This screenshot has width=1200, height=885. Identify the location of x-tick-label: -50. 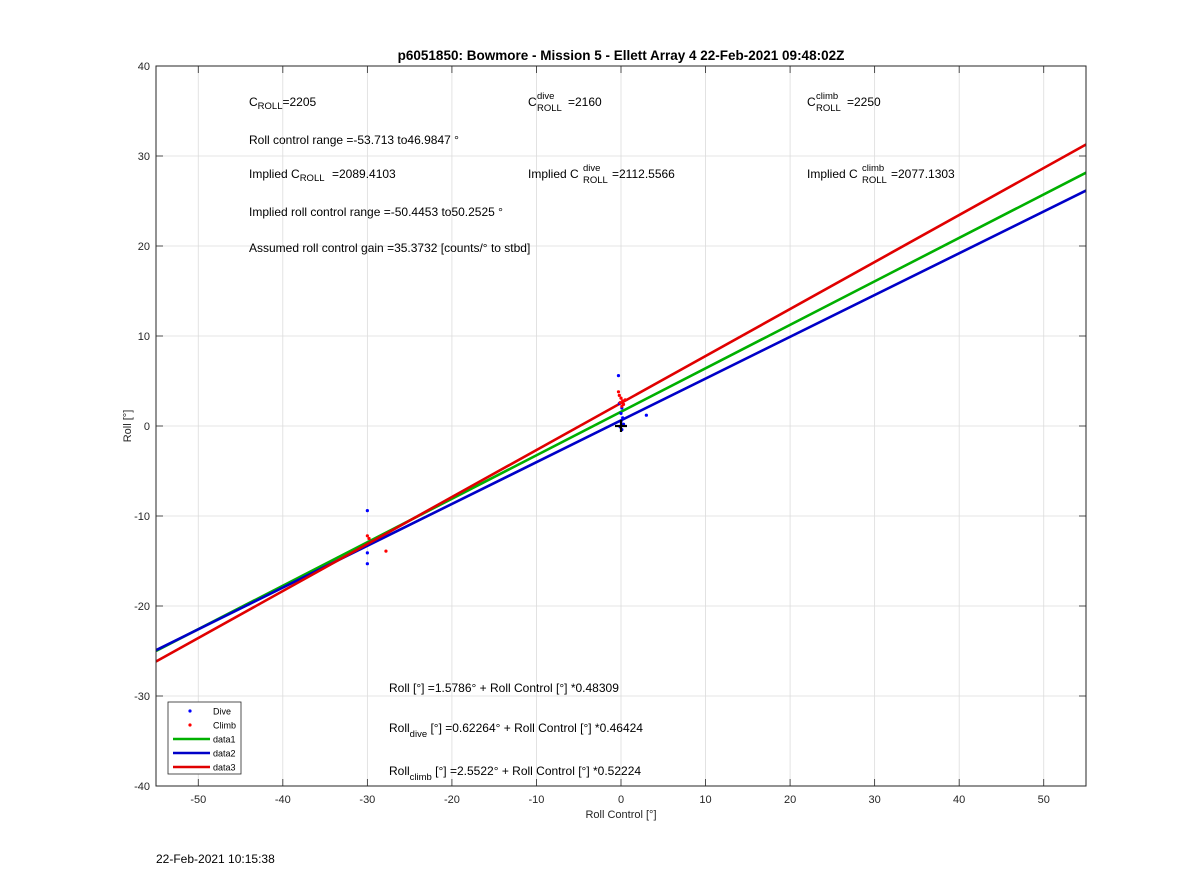
(198, 800).